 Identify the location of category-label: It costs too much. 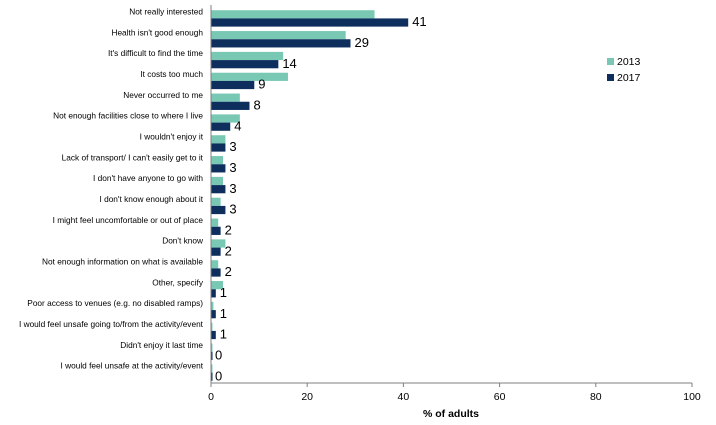
(171, 74).